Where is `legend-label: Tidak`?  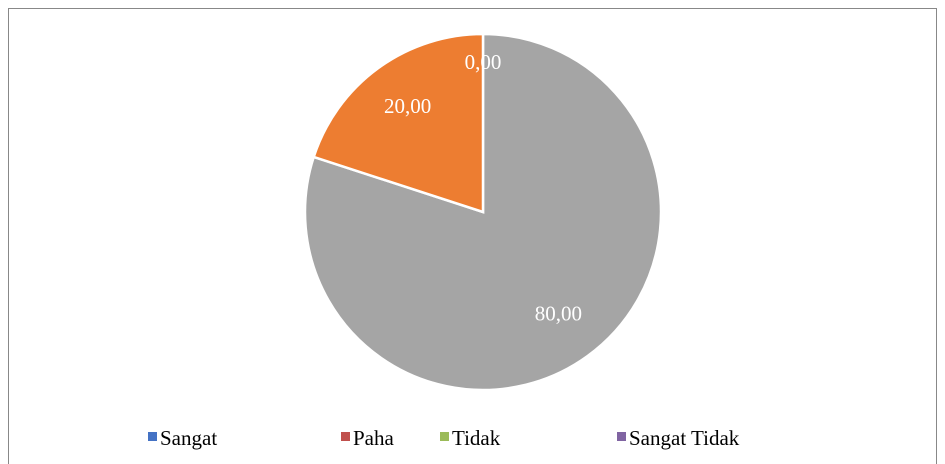
legend-label: Tidak is located at coordinates (476, 438).